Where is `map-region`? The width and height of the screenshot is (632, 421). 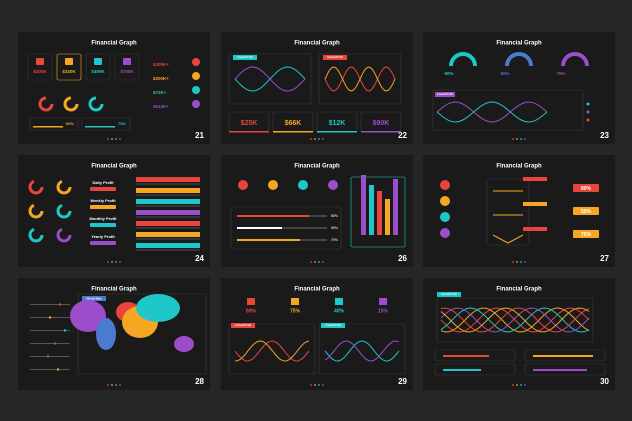
map-region is located at coordinates (158, 308).